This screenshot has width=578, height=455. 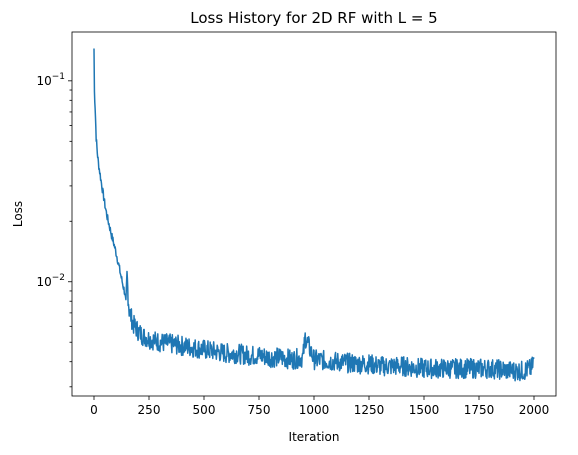 I want to click on y-axis-ticks: 10⁻² 10⁻¹, so click(x=54, y=230).